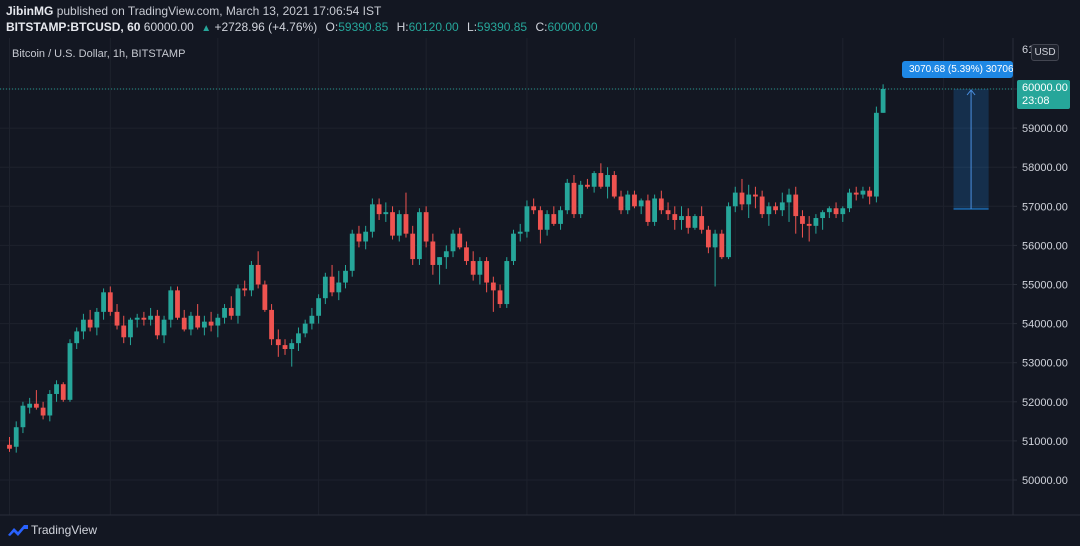  Describe the element at coordinates (73, 27) in the screenshot. I see `symbol-name: BITSTAMP:BTCUSD, 60` at that location.